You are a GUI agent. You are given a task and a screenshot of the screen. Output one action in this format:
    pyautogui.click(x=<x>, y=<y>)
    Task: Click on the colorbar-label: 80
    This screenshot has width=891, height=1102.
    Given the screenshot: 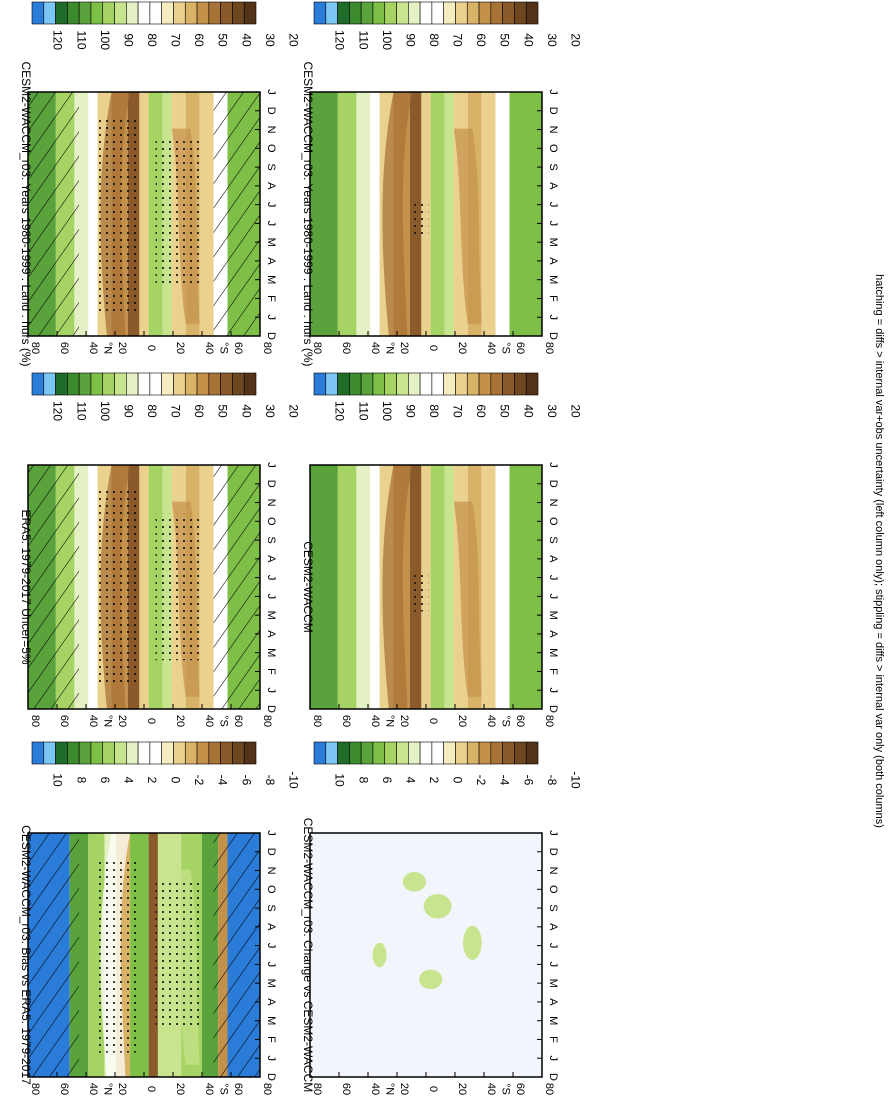 What is the action you would take?
    pyautogui.click(x=434, y=411)
    